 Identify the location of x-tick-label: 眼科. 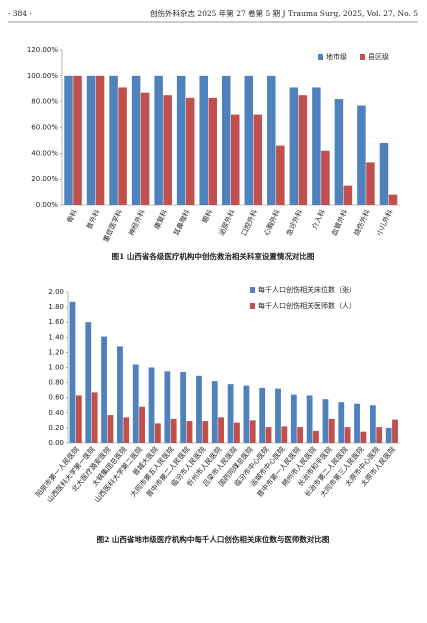
(207, 216).